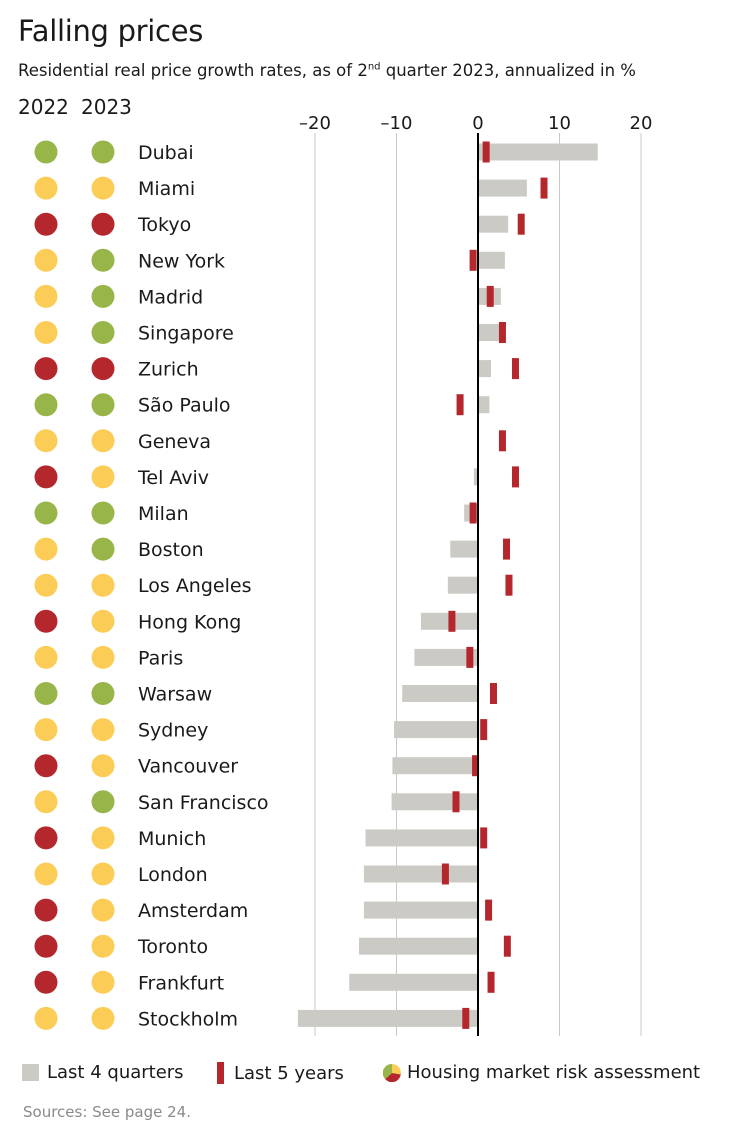  I want to click on city-label: São Paulo, so click(184, 406).